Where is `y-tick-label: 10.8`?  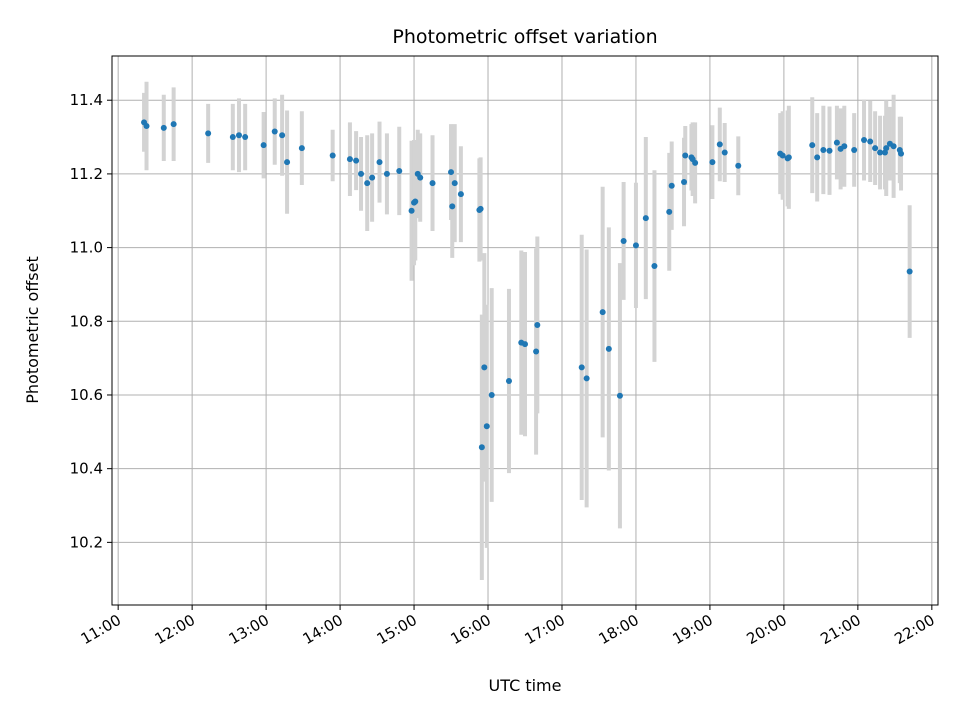 y-tick-label: 10.8 is located at coordinates (86, 321).